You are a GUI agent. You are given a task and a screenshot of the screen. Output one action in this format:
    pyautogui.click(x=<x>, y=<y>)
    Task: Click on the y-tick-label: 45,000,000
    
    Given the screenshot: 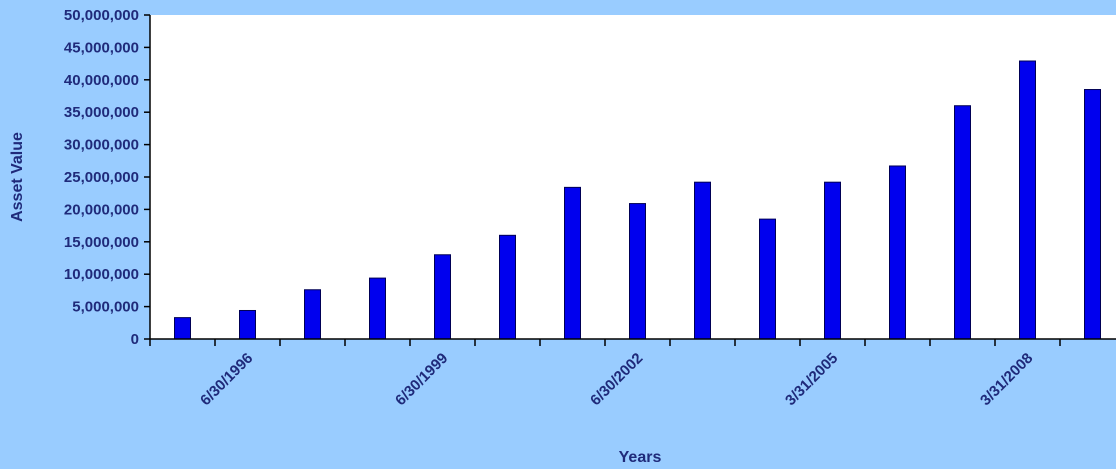 What is the action you would take?
    pyautogui.click(x=101, y=47)
    